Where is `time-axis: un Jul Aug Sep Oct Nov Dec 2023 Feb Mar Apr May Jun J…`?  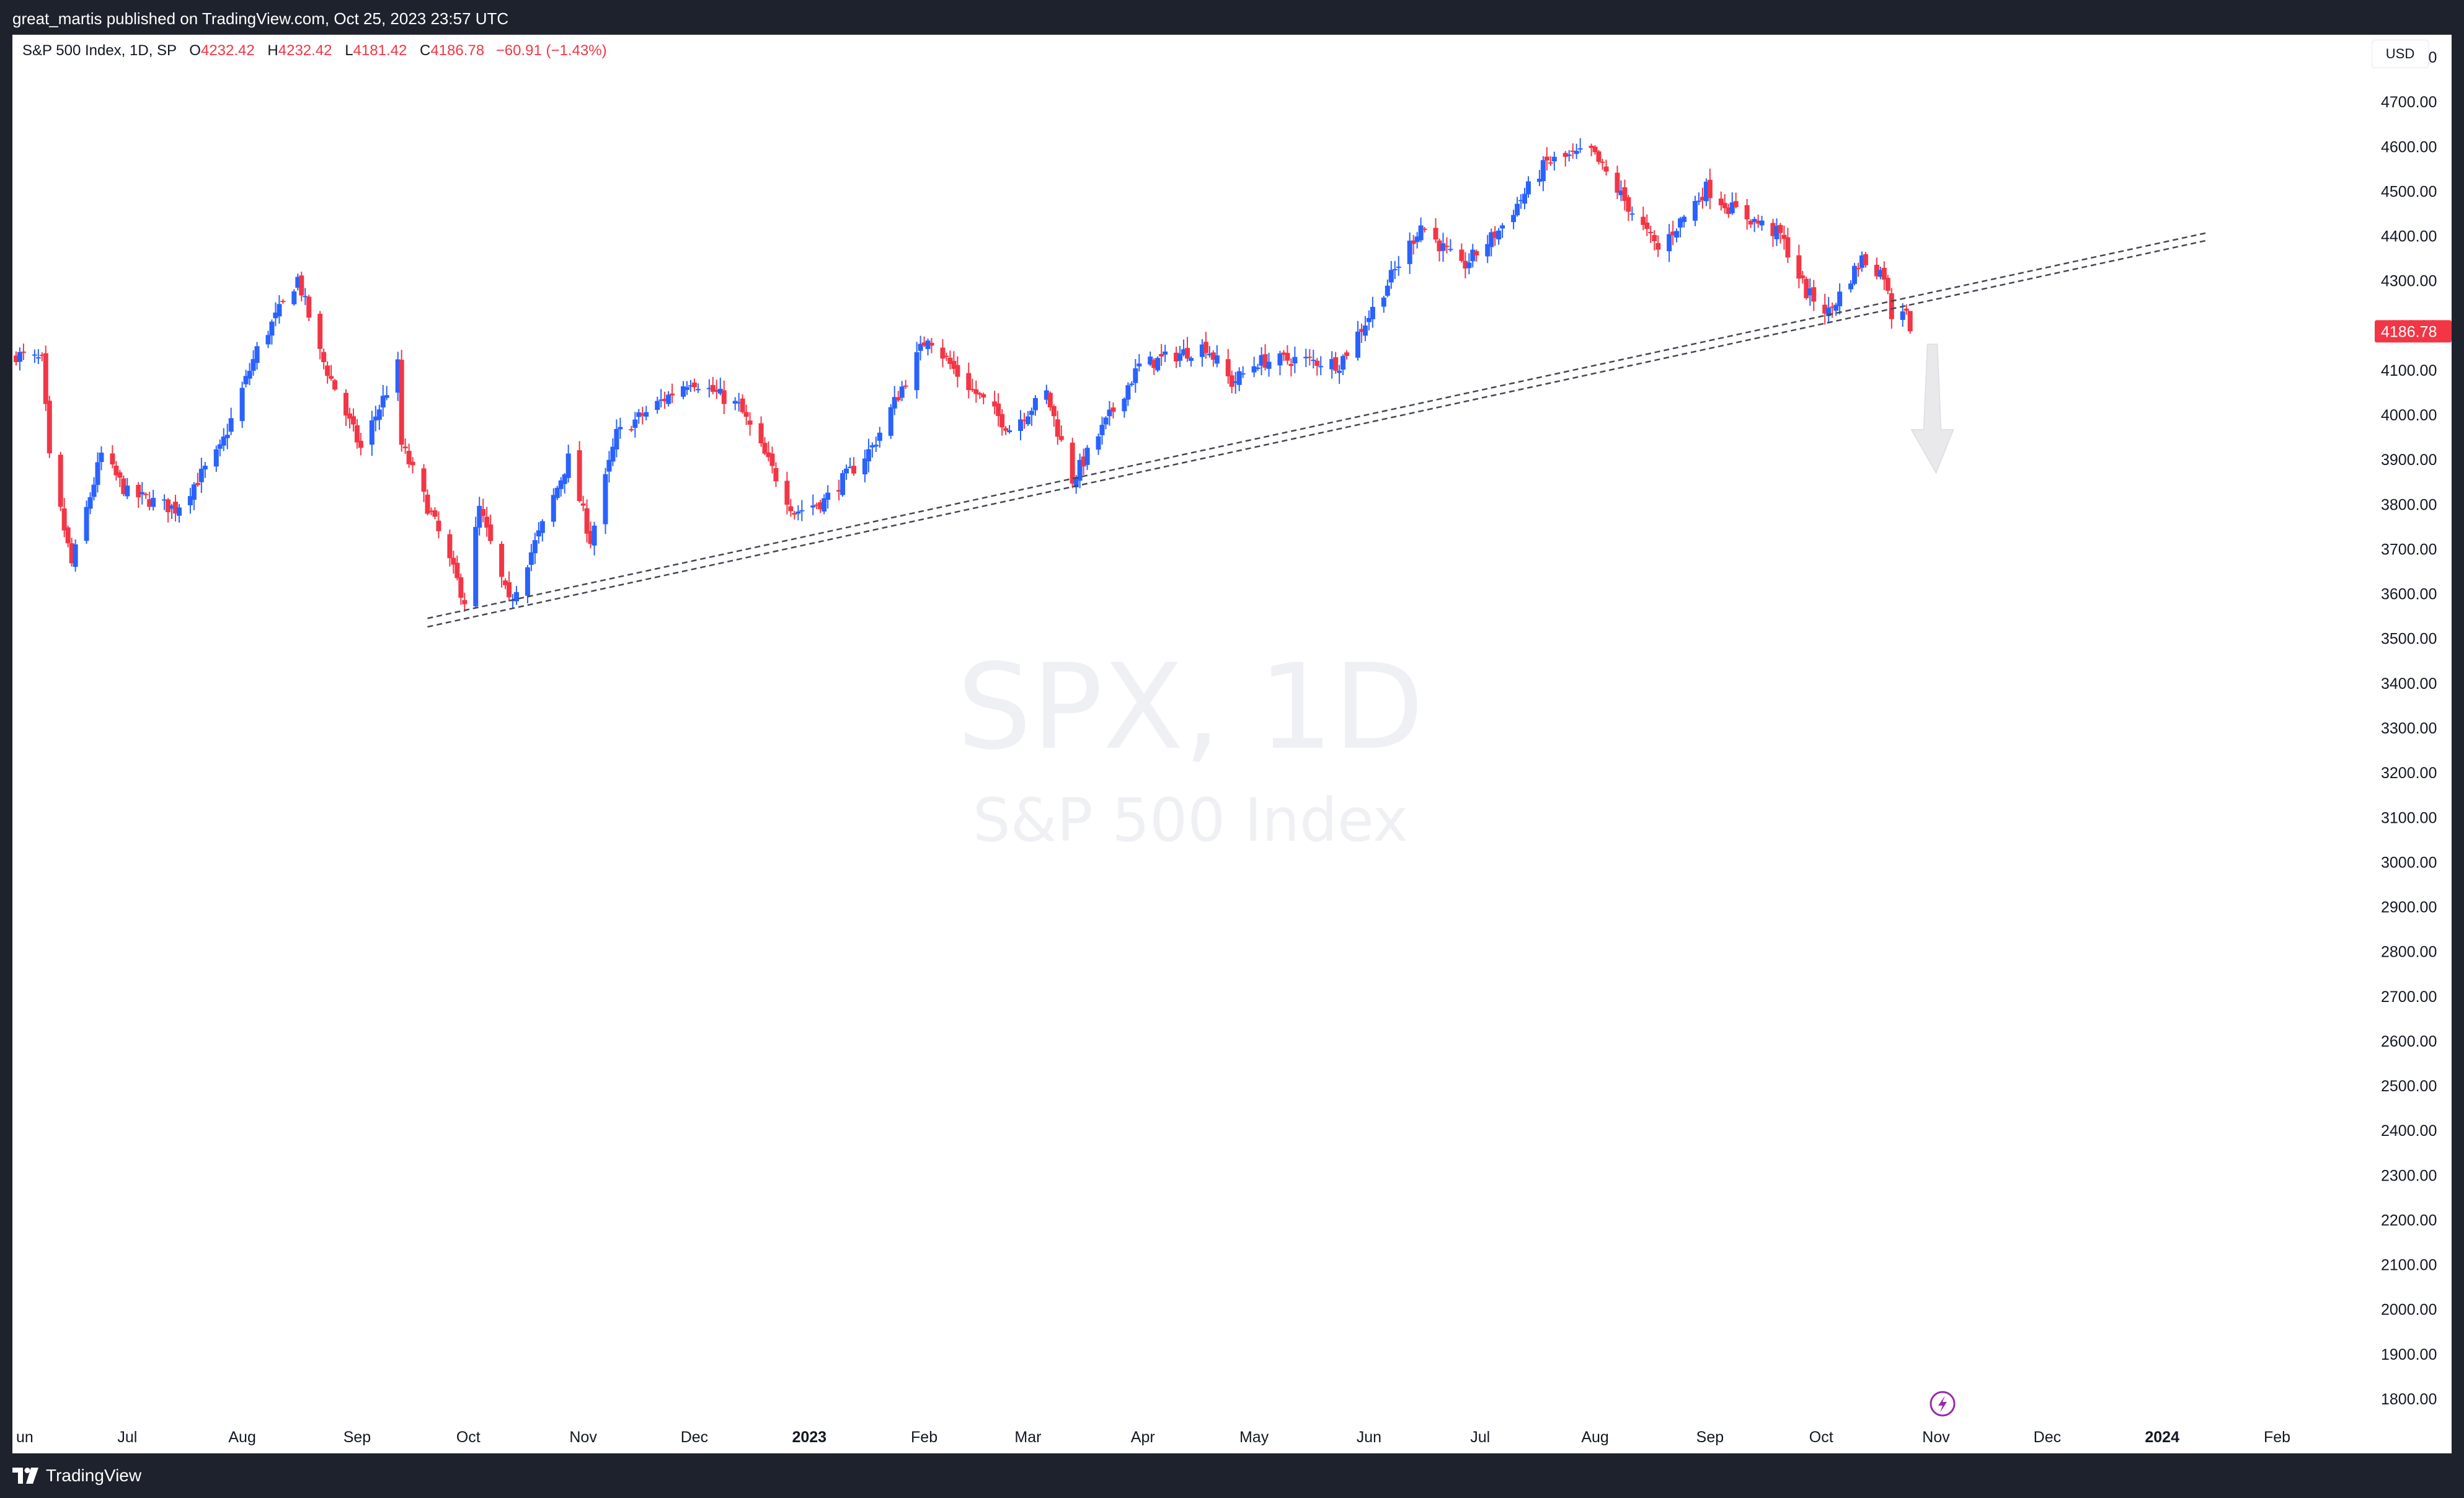 time-axis: un Jul Aug Sep Oct Nov Dec 2023 Feb Mar Apr May Jun J… is located at coordinates (1153, 1437).